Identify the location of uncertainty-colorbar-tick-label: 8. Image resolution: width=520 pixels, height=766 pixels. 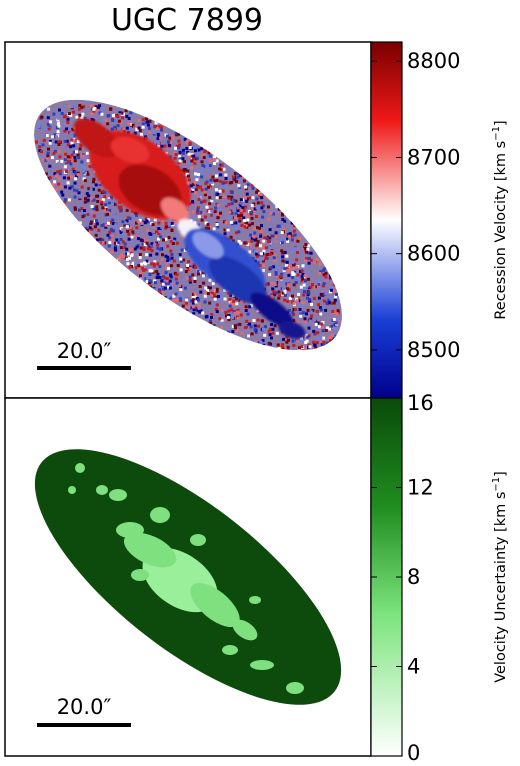
(413, 577).